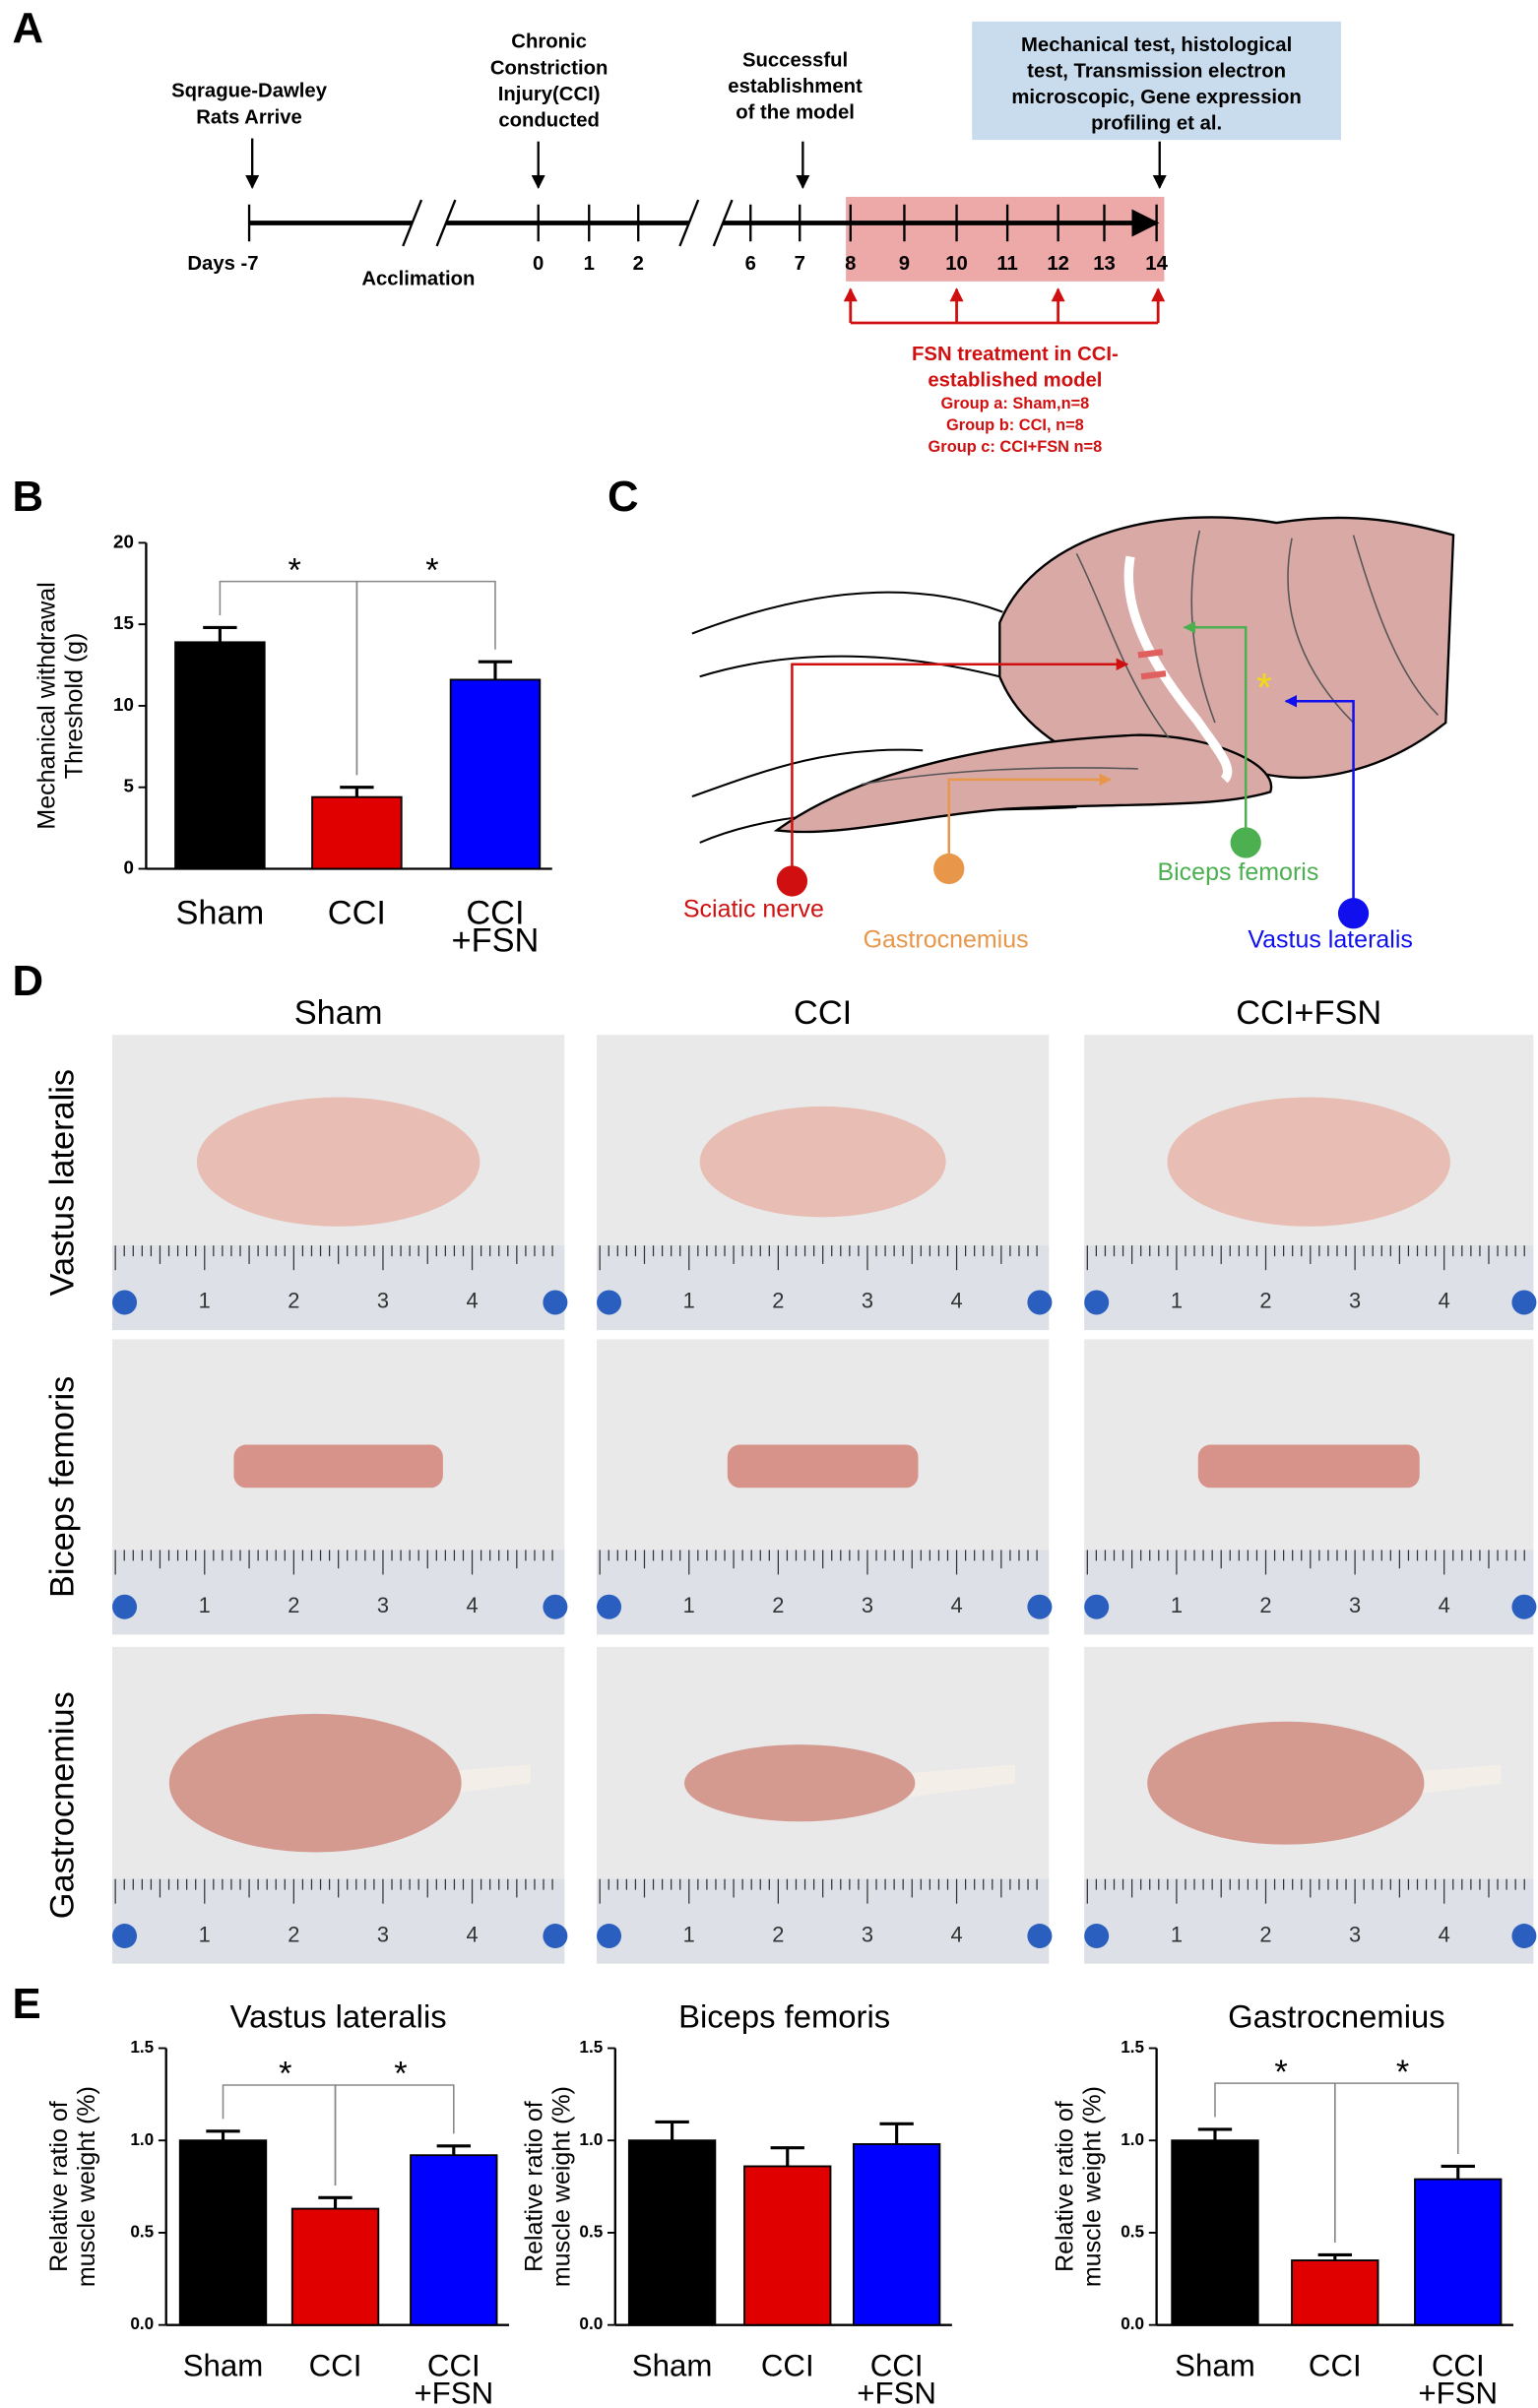  I want to click on panel-label: E, so click(27, 2004).